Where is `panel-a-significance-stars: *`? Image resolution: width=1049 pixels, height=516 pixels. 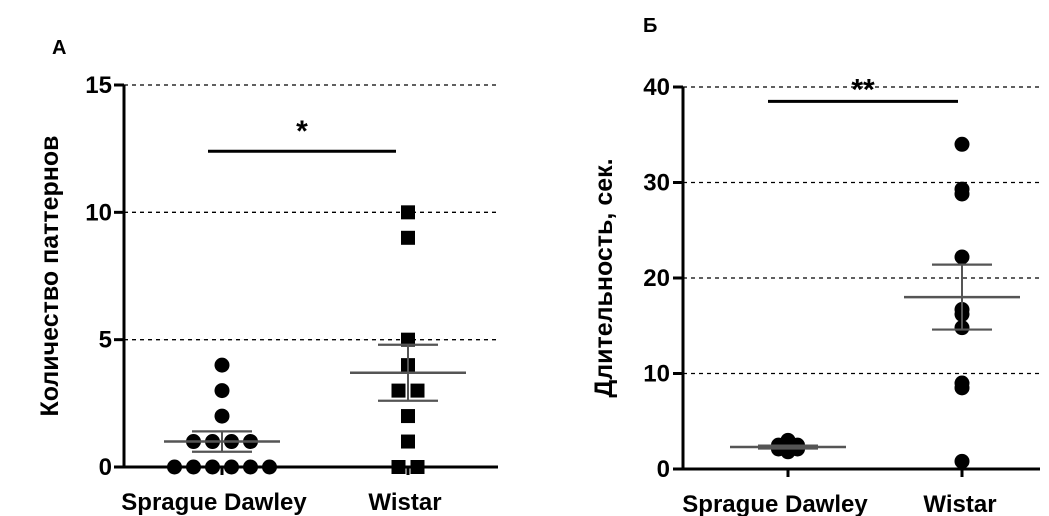
panel-a-significance-stars: * is located at coordinates (302, 131).